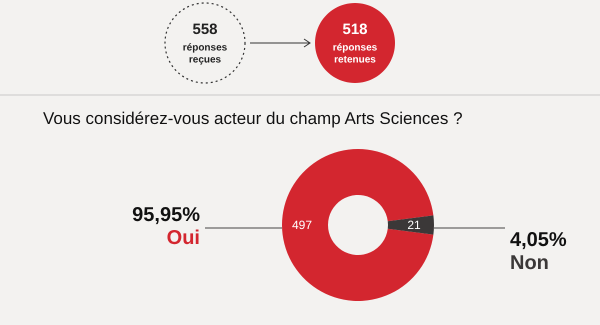 This screenshot has width=600, height=325. Describe the element at coordinates (355, 43) in the screenshot. I see `text: 518 réponses retenues` at that location.